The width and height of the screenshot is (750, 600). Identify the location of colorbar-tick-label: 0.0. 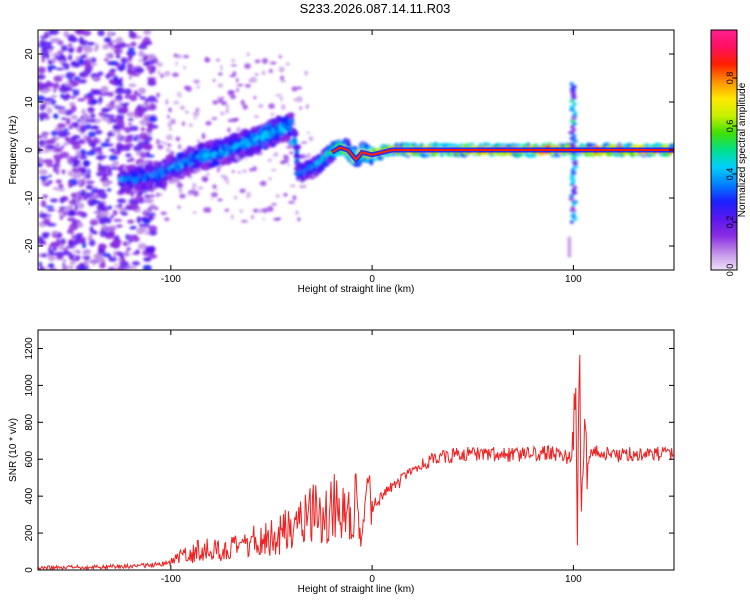
(730, 270).